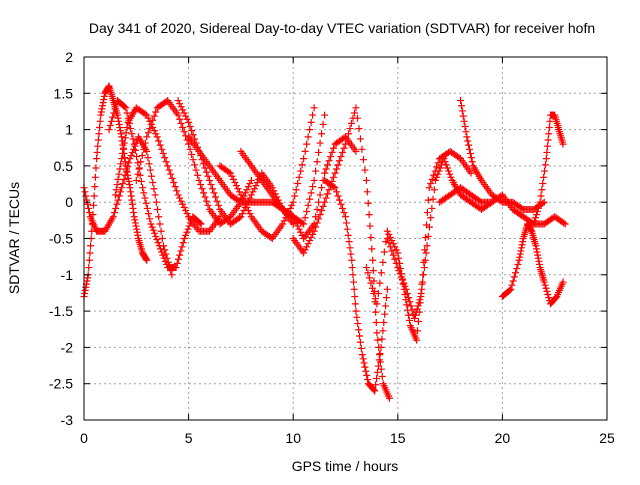  What do you see at coordinates (502, 206) in the screenshot?
I see `series-arc14` at bounding box center [502, 206].